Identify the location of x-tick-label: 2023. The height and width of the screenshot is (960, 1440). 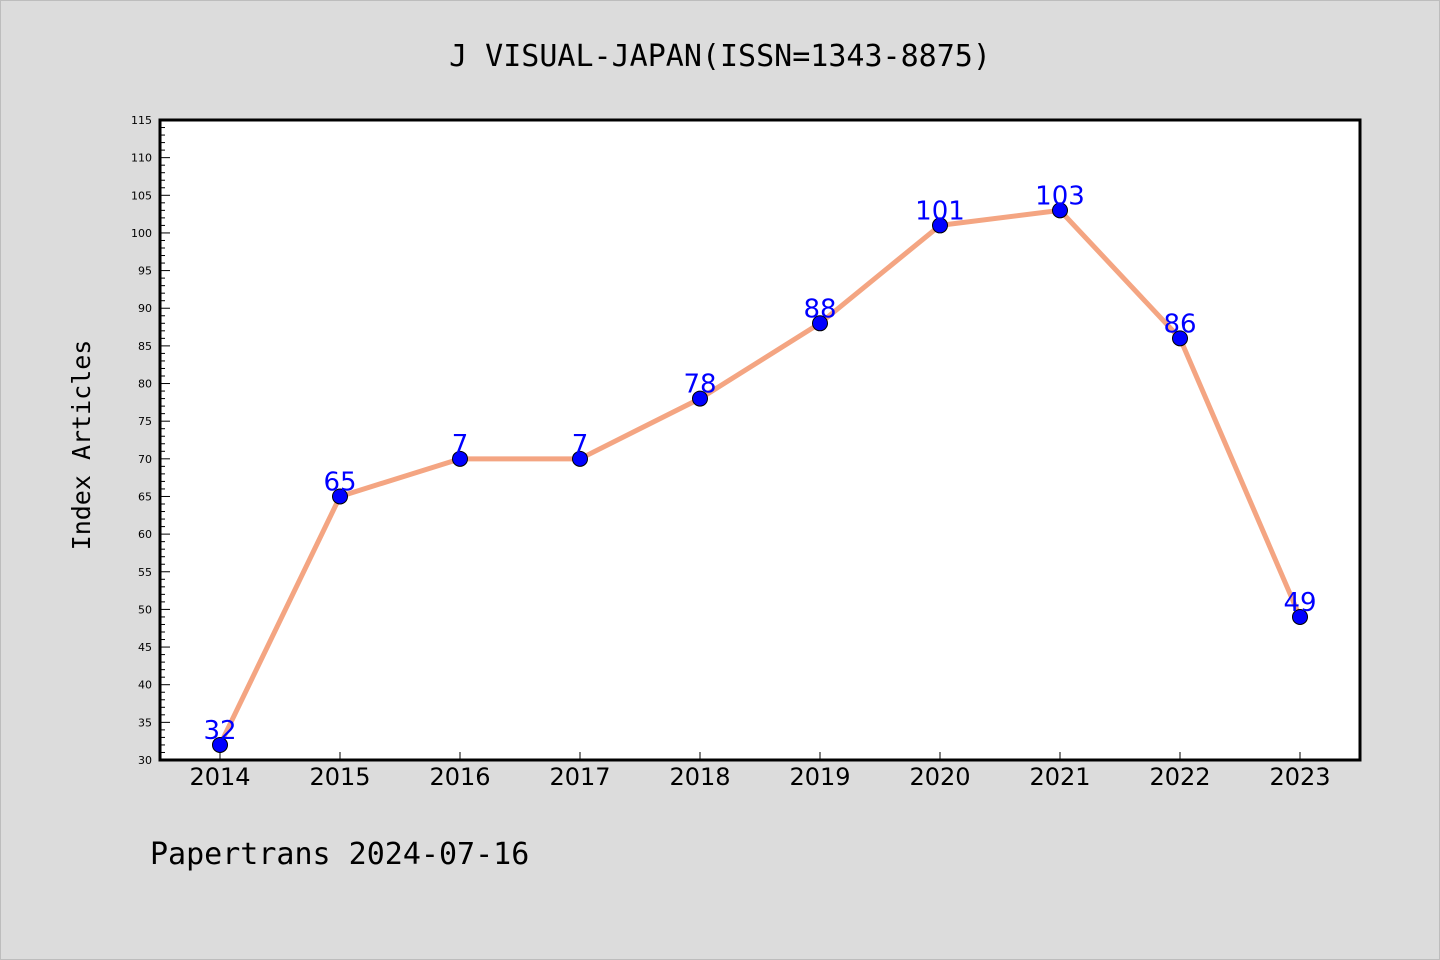
(1299, 777).